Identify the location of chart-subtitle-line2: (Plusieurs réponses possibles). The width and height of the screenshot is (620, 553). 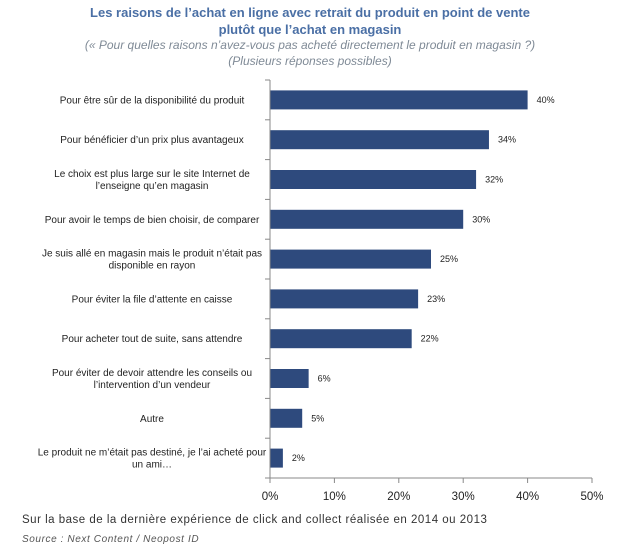
(310, 61).